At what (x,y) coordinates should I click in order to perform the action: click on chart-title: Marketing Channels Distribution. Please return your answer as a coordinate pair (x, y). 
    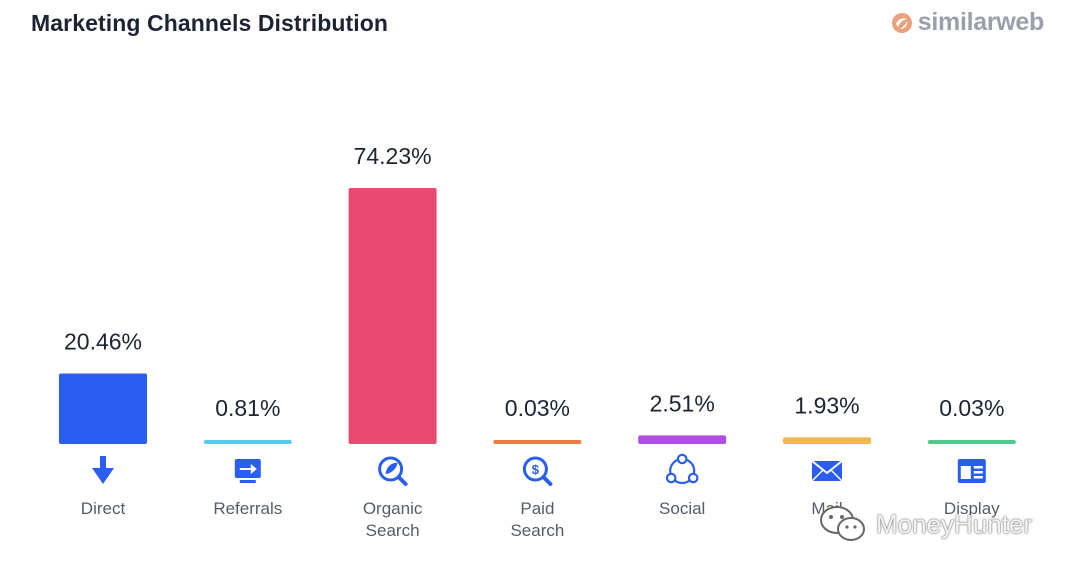
    Looking at the image, I should click on (210, 23).